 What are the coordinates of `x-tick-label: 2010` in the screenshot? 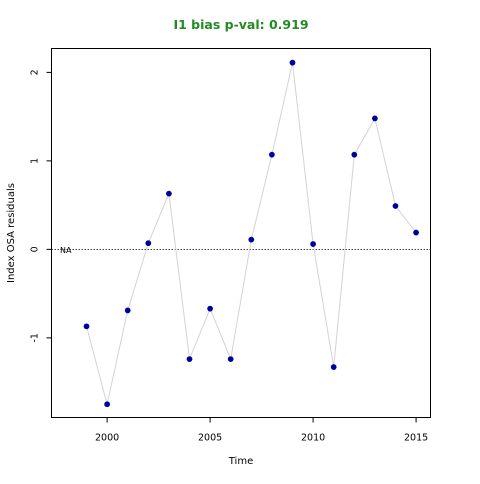 It's located at (313, 438).